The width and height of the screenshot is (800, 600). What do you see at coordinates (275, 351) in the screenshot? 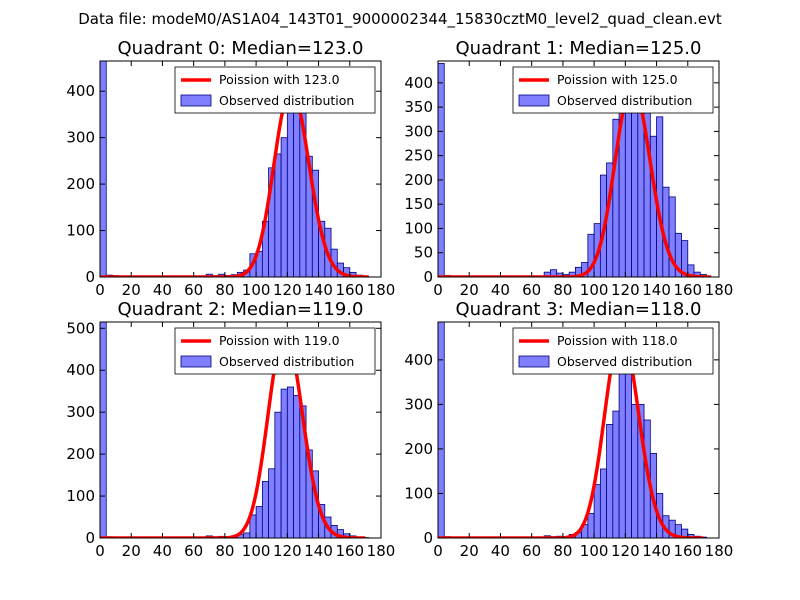
I see `legend: Poission with 119.0 Observed distribution` at bounding box center [275, 351].